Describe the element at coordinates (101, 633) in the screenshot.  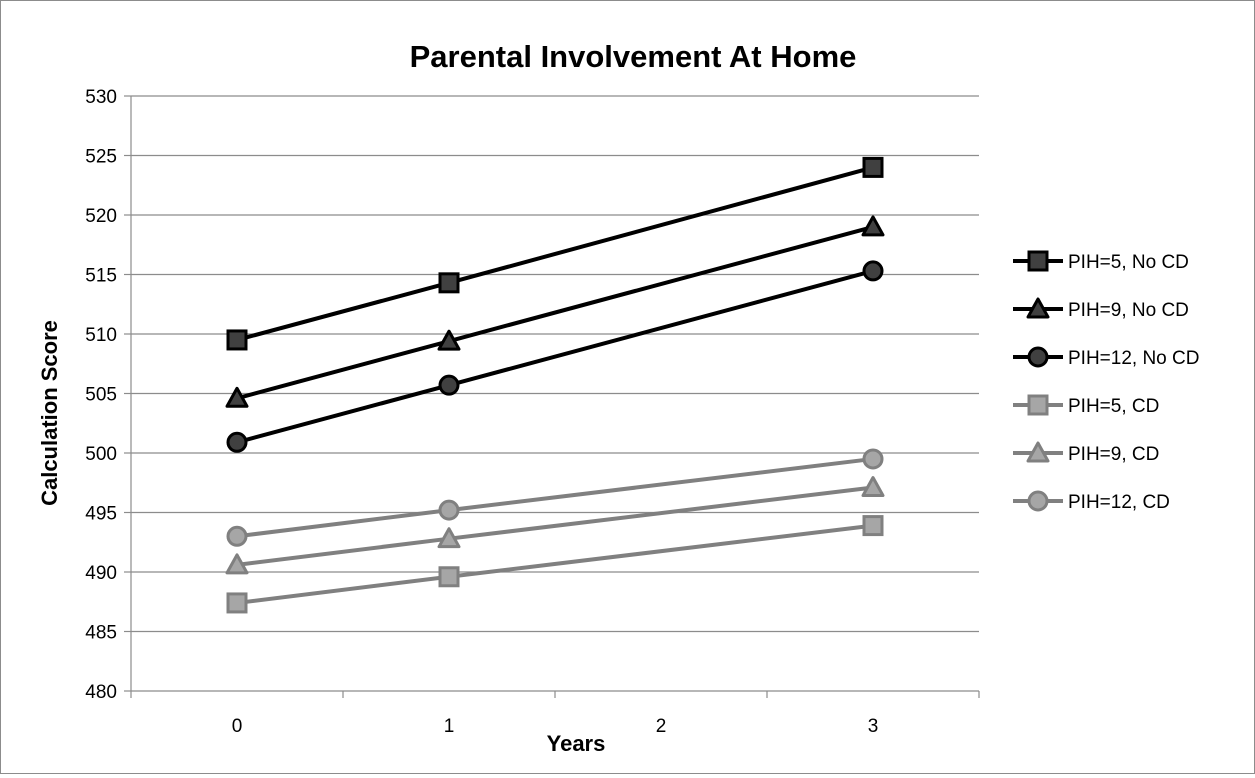
I see `y-tick-label: 485` at that location.